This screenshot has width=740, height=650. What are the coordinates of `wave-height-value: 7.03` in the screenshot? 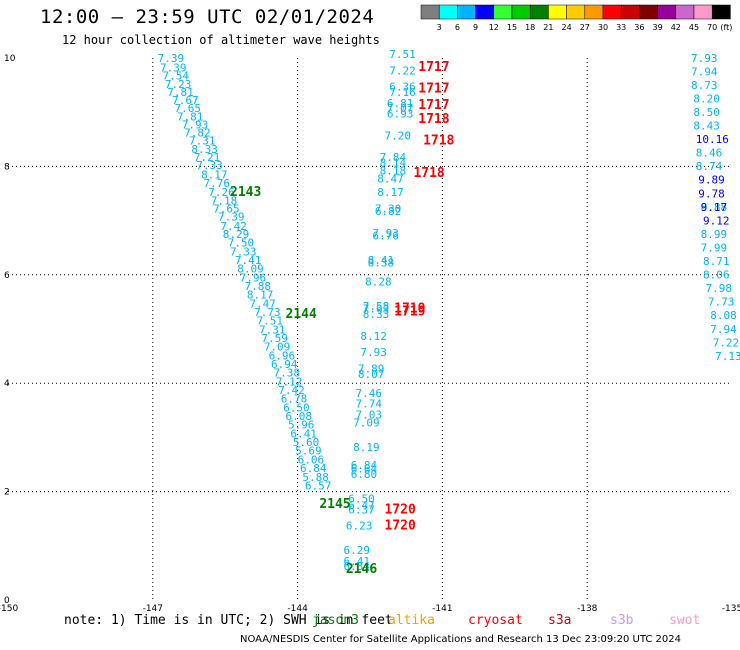 It's located at (369, 414).